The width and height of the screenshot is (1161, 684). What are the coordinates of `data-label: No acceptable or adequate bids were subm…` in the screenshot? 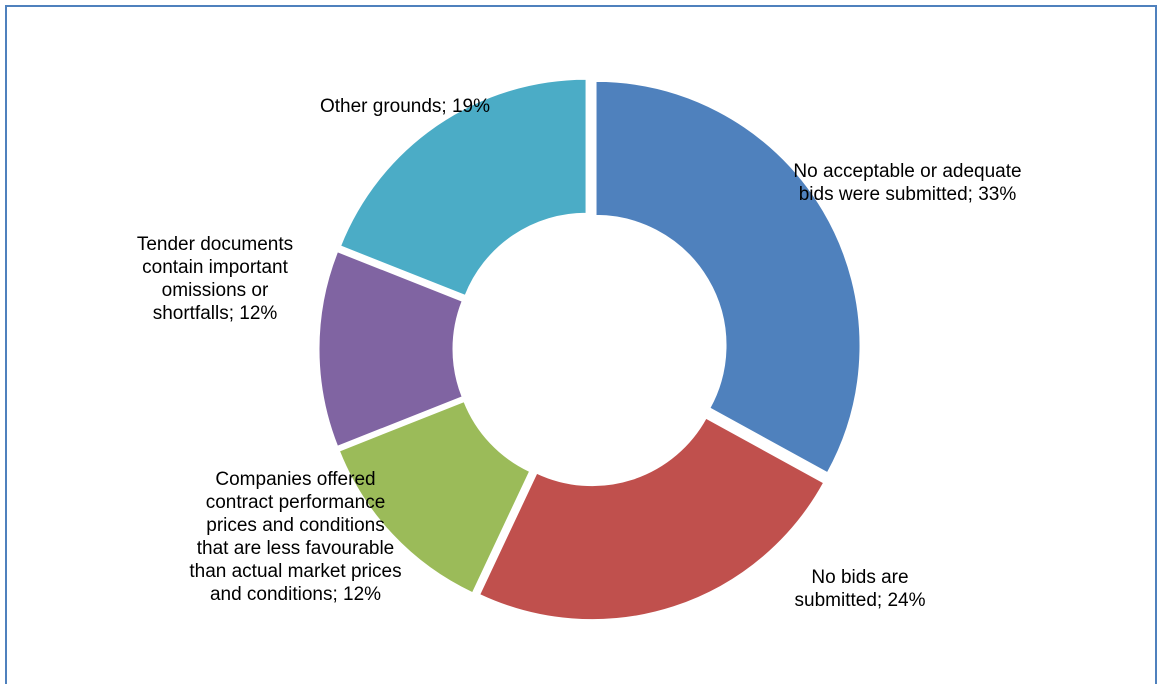 It's located at (907, 183).